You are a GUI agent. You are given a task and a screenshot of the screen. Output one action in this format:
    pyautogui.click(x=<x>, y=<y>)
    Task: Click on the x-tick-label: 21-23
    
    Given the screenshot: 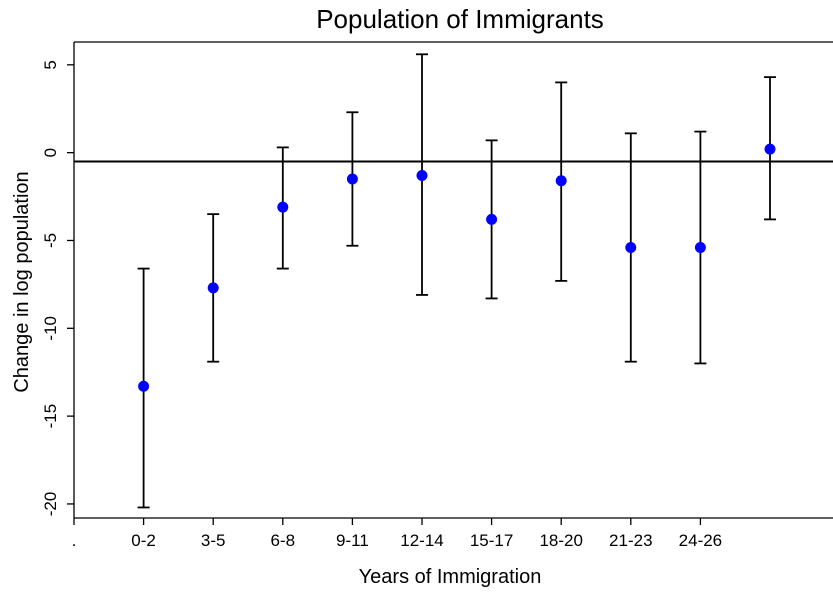 What is the action you would take?
    pyautogui.click(x=630, y=540)
    